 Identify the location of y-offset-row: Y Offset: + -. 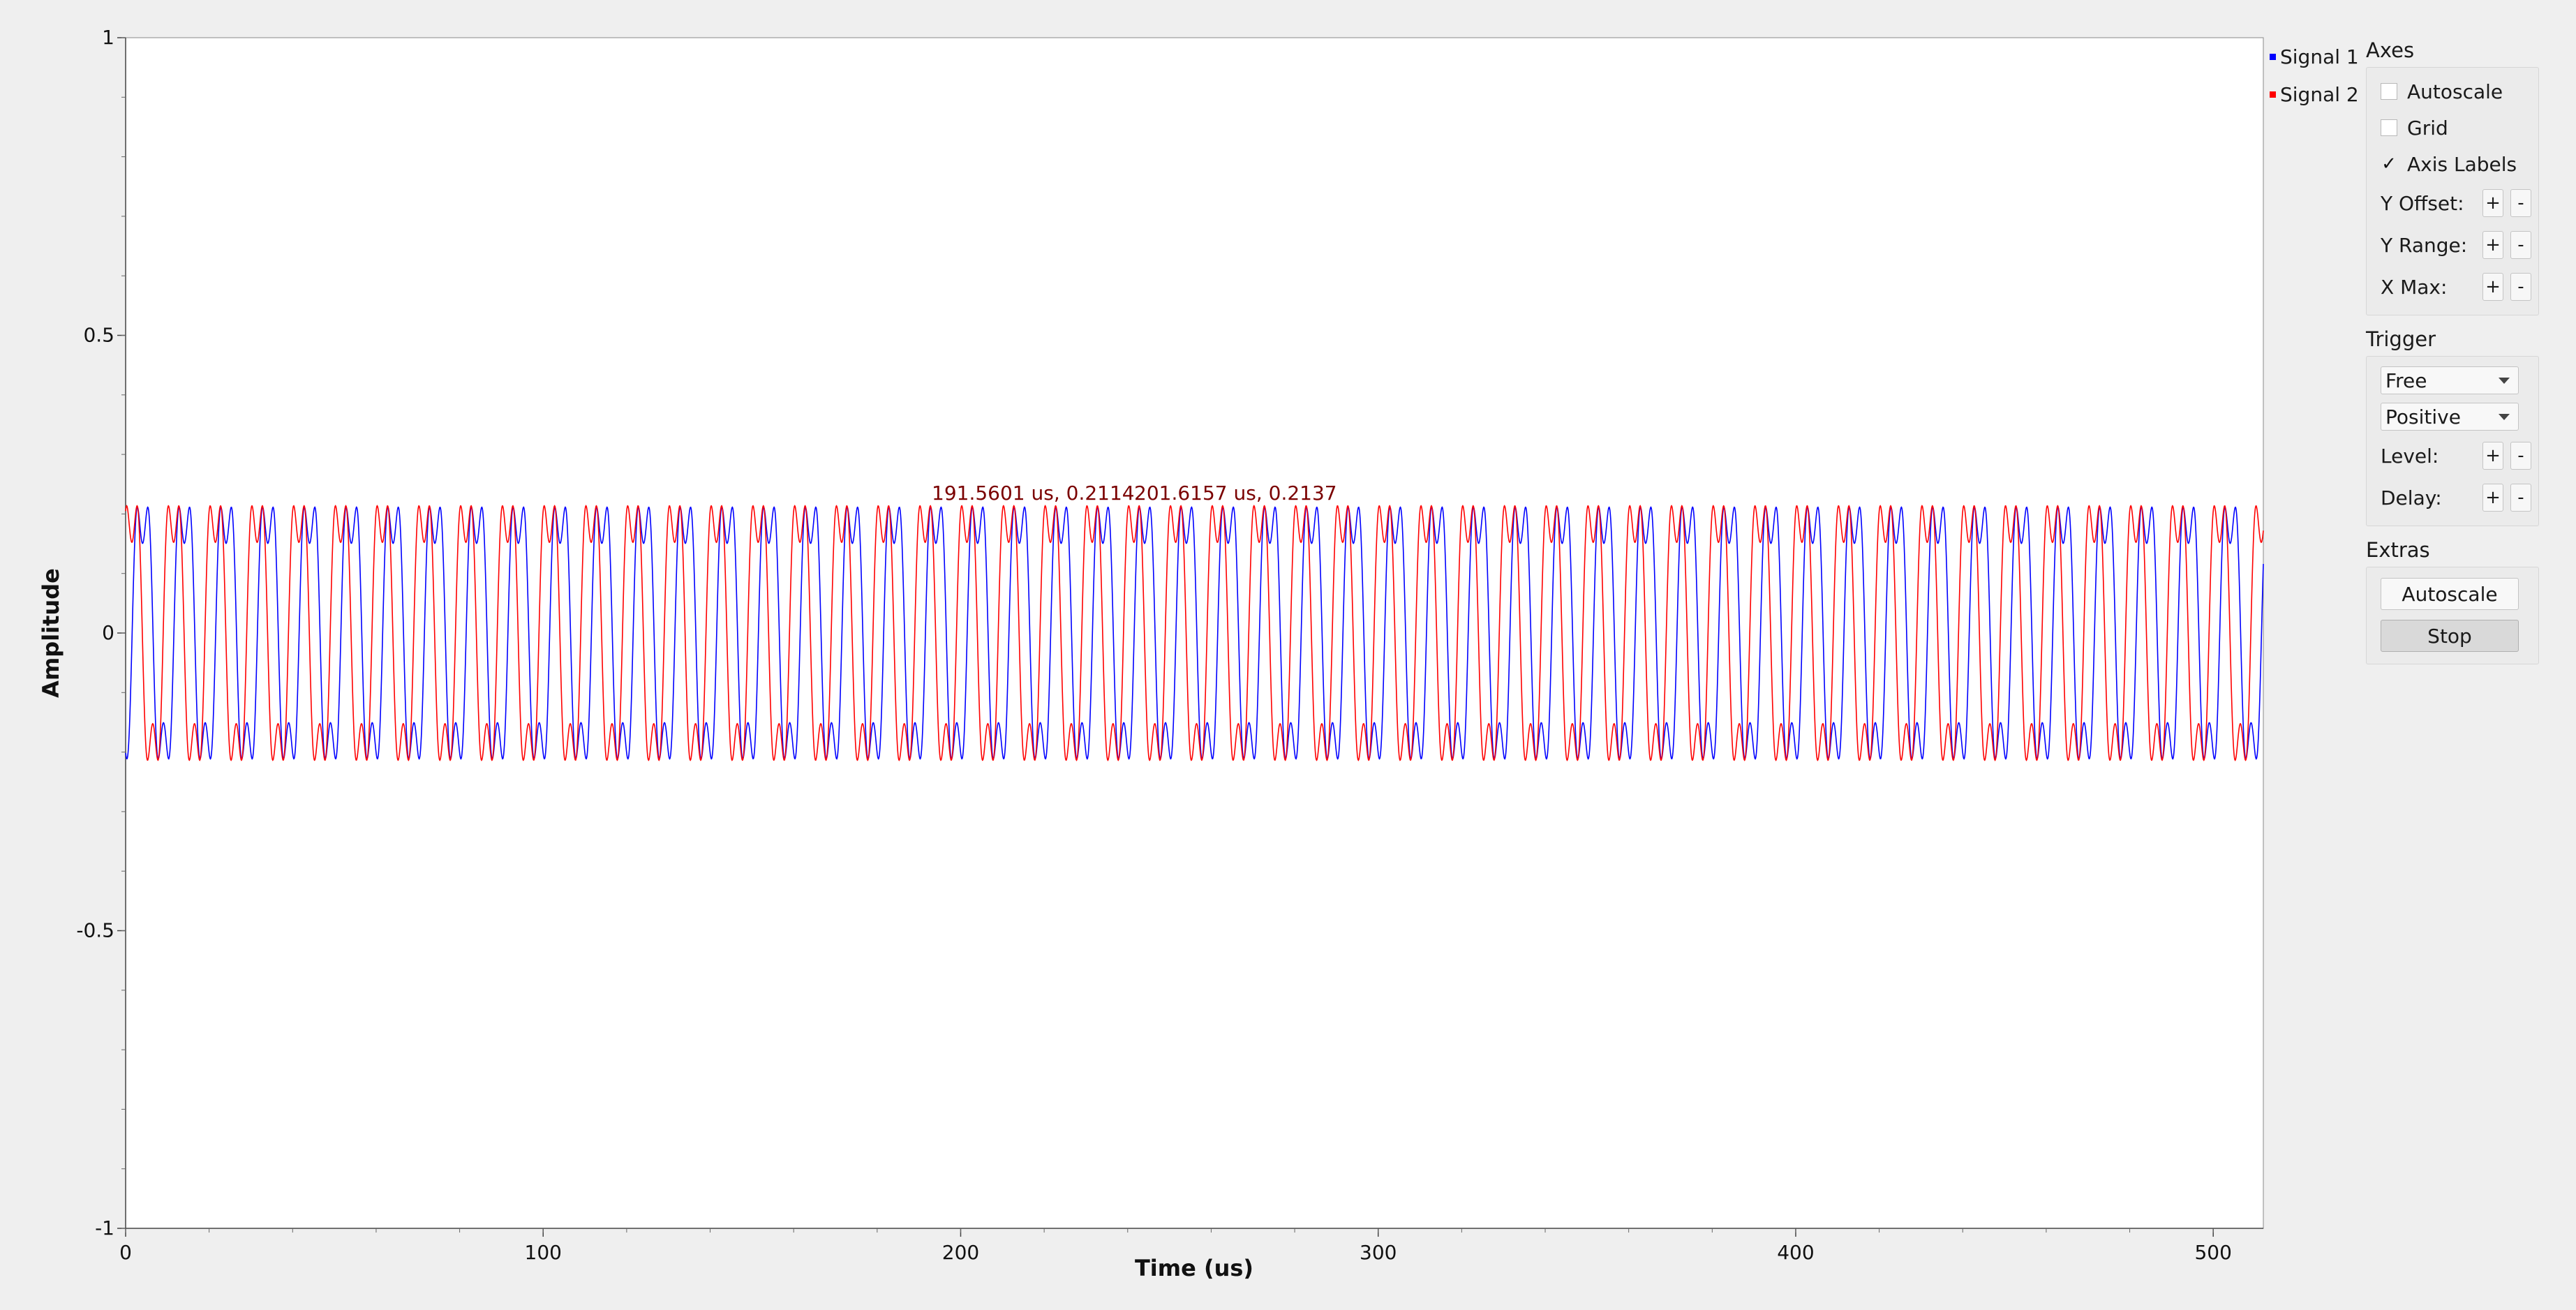
(2456, 203).